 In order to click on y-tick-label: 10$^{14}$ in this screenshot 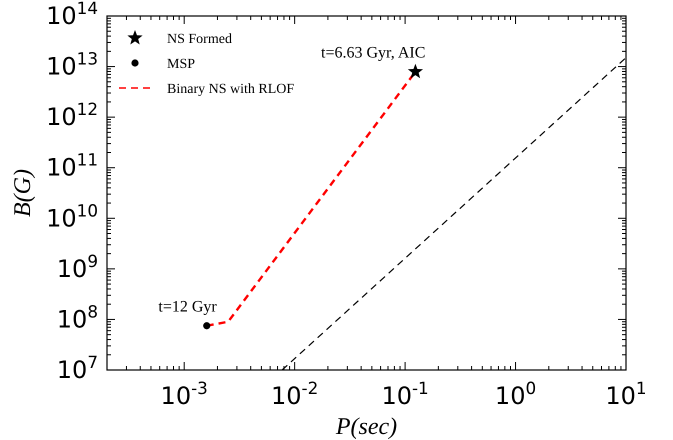, I will do `click(72, 15)`.